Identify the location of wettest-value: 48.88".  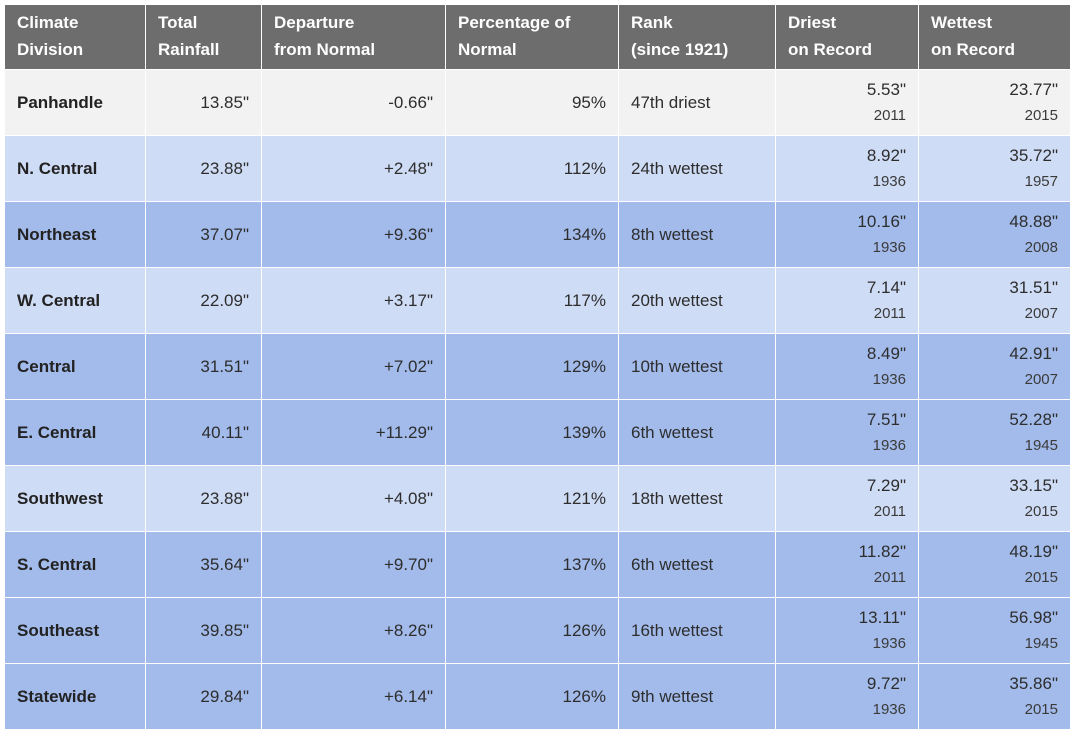
(1033, 221).